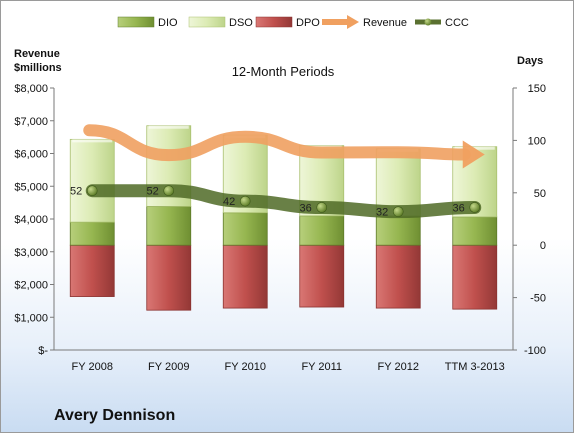  I want to click on chart-title: 12-Month Periods, so click(283, 71).